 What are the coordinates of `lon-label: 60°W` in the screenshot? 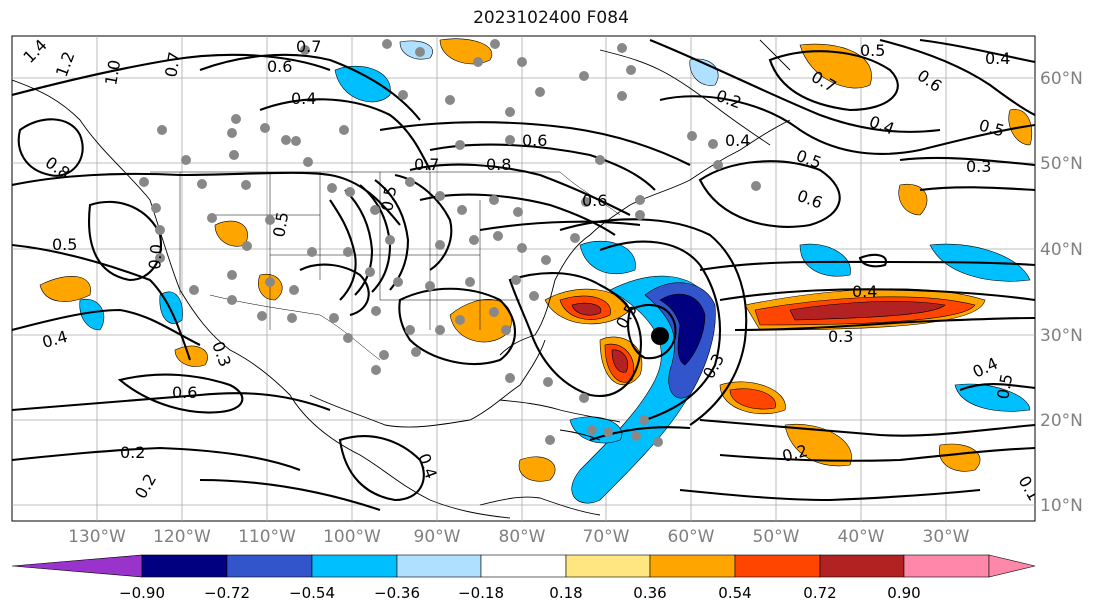 It's located at (691, 537).